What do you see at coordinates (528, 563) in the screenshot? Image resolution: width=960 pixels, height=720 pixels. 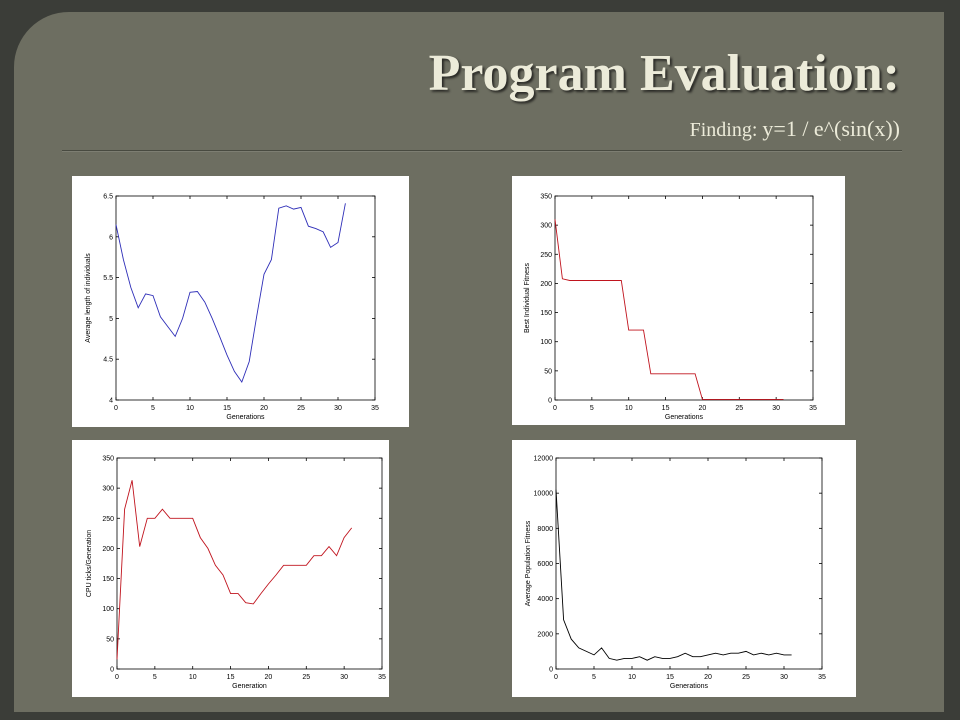 I see `y-axis-label: Average Population Fitness` at bounding box center [528, 563].